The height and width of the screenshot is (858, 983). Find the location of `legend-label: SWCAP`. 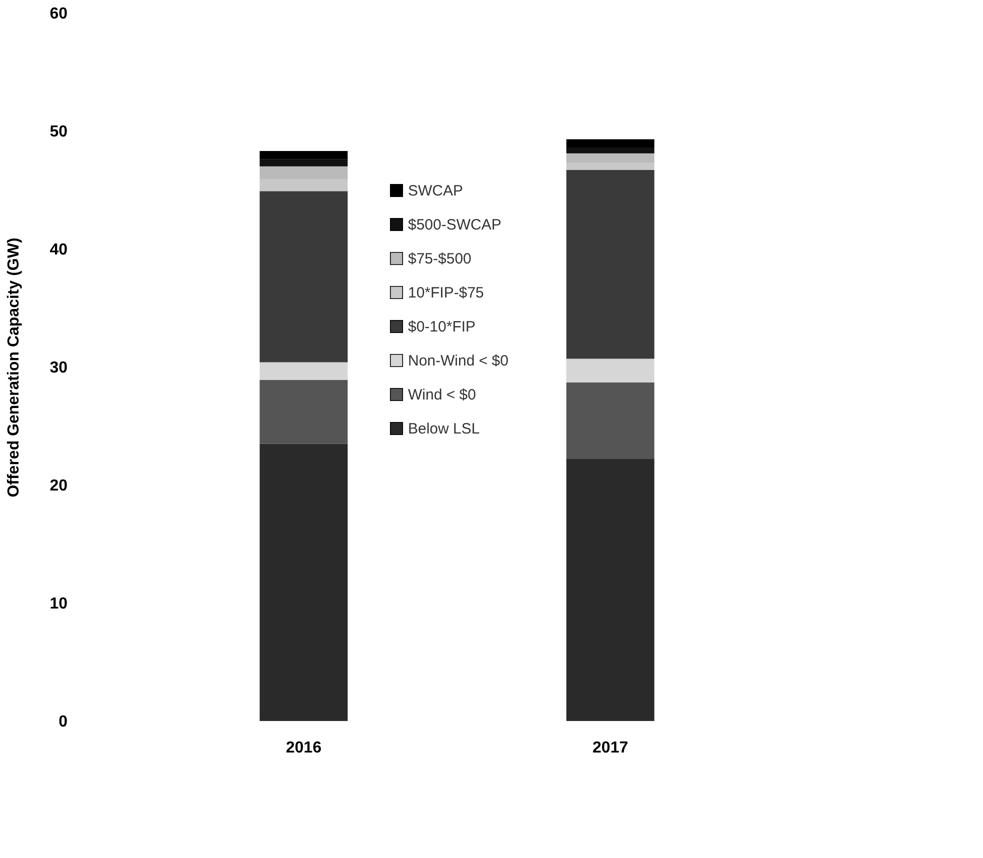

legend-label: SWCAP is located at coordinates (436, 191).